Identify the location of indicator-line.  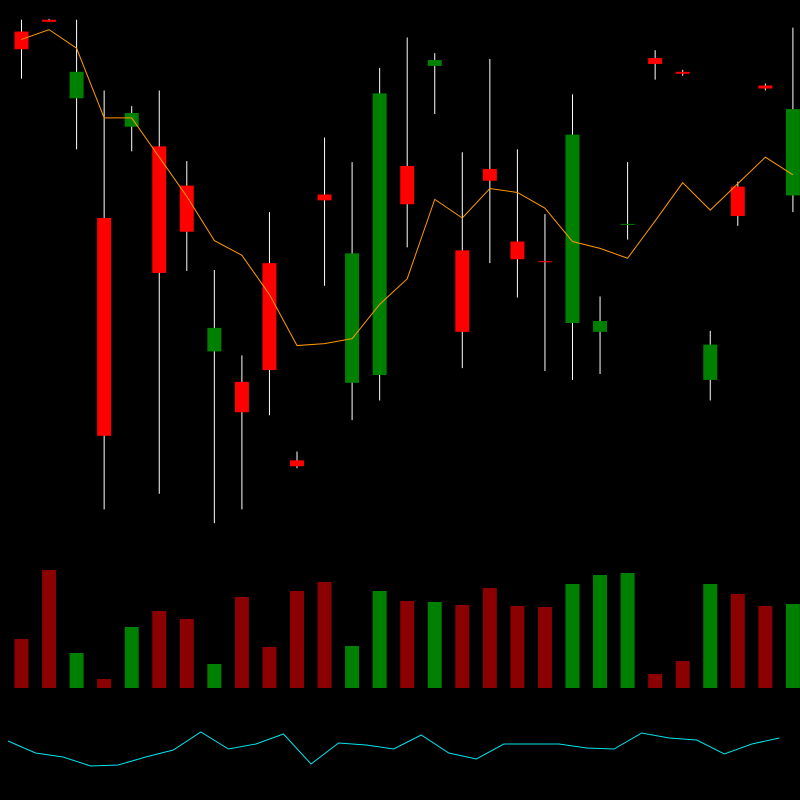
(393, 749).